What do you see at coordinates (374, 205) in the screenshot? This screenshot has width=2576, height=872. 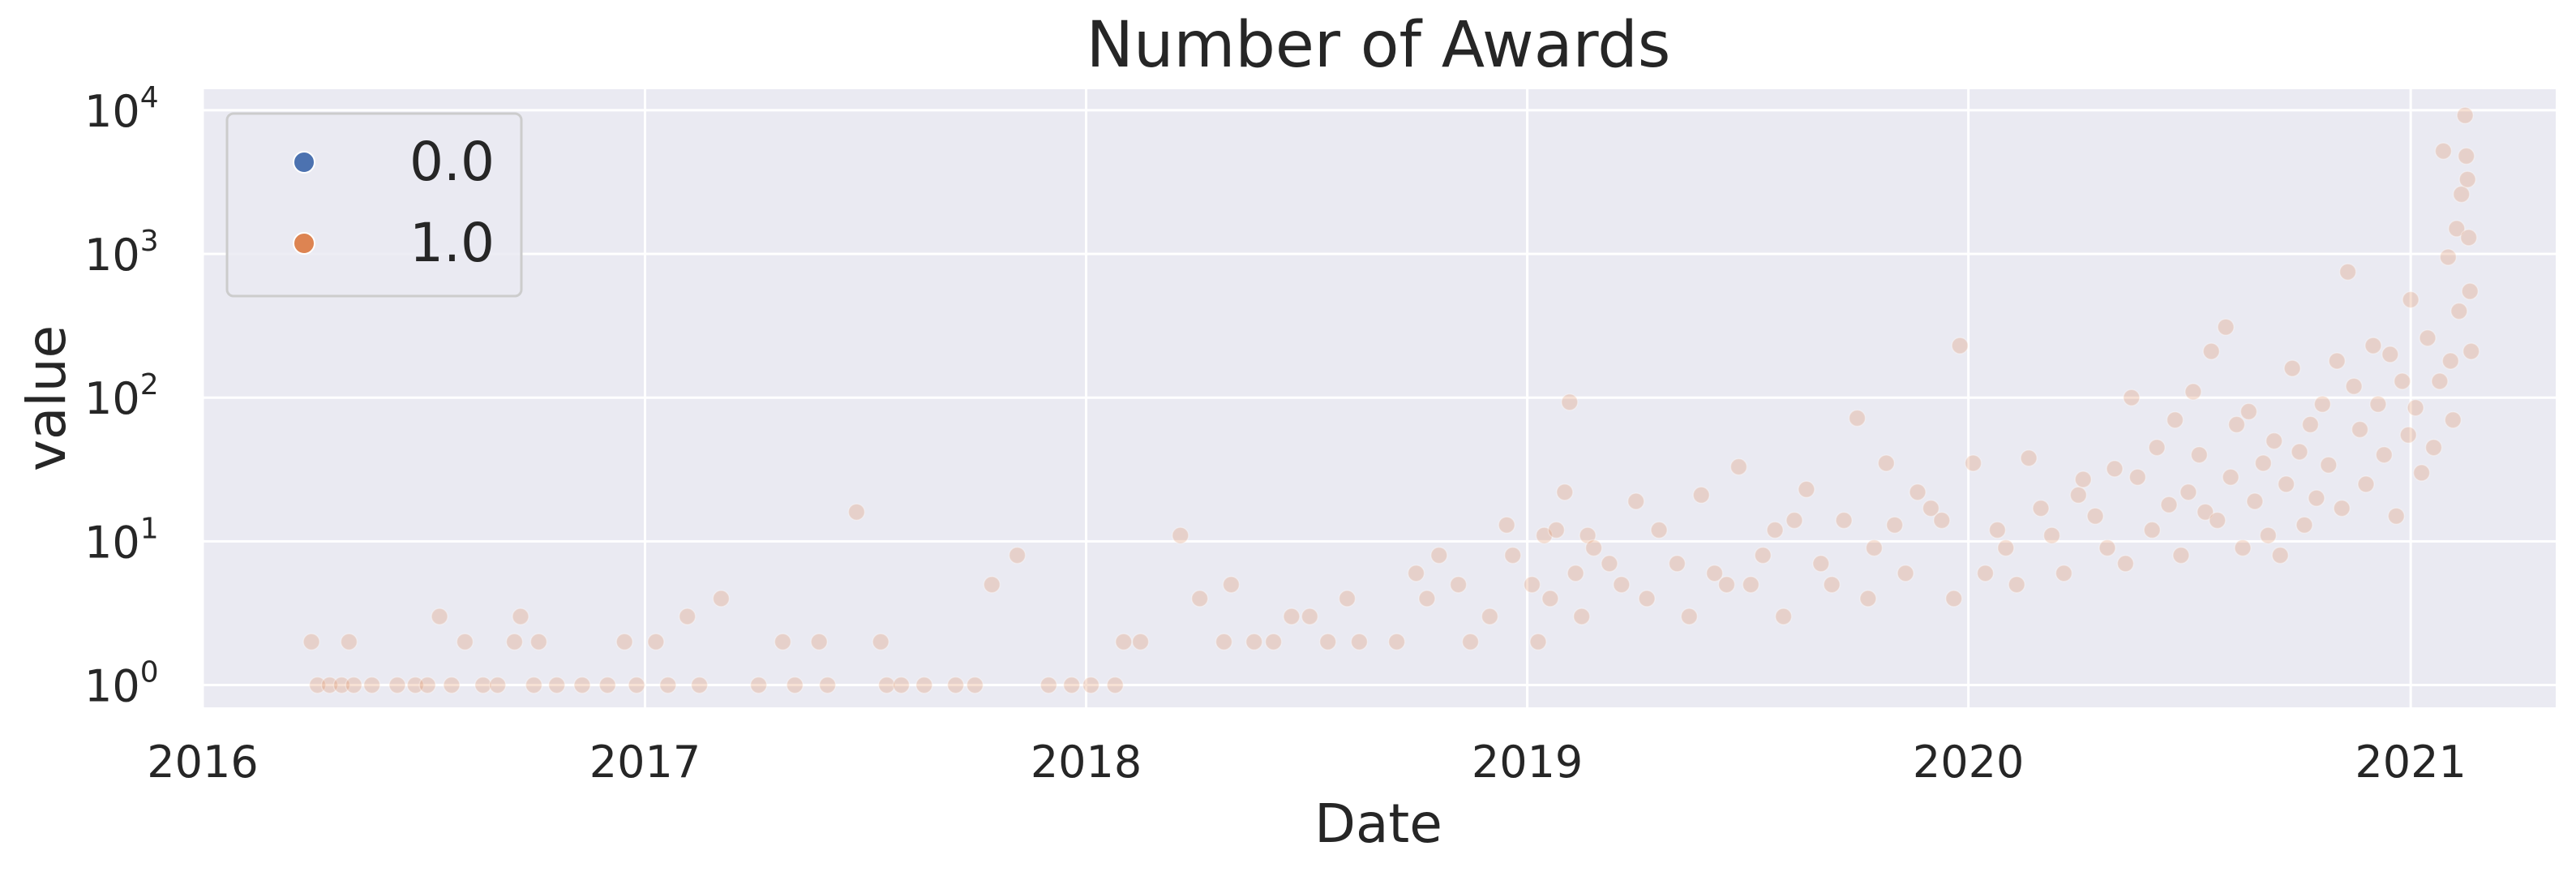 I see `legend: 0.0 1.0` at bounding box center [374, 205].